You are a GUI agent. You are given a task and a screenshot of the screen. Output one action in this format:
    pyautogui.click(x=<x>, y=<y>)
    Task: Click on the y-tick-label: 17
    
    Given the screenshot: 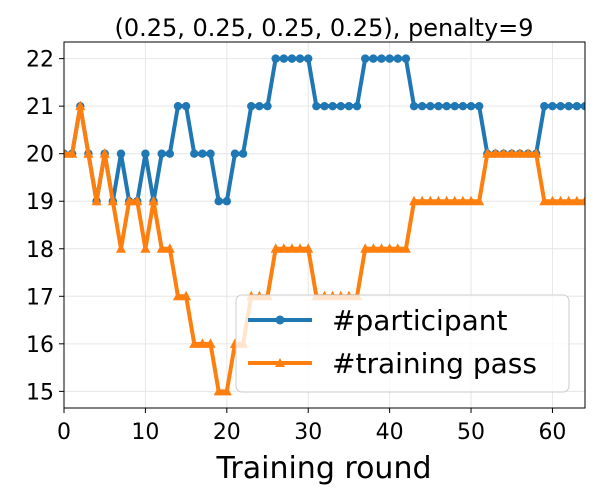 What is the action you would take?
    pyautogui.click(x=40, y=297)
    